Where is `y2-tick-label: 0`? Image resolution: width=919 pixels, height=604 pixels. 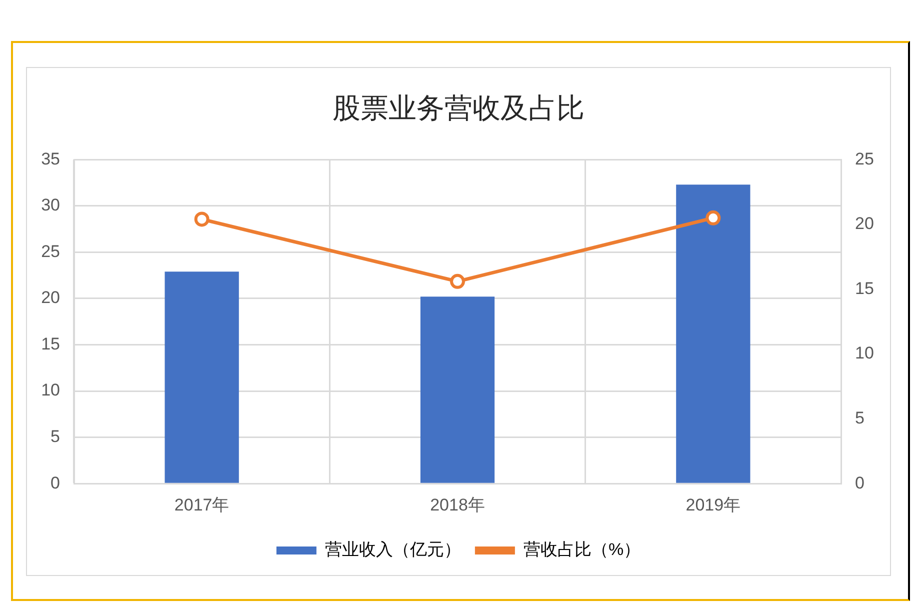
y2-tick-label: 0 is located at coordinates (859, 482).